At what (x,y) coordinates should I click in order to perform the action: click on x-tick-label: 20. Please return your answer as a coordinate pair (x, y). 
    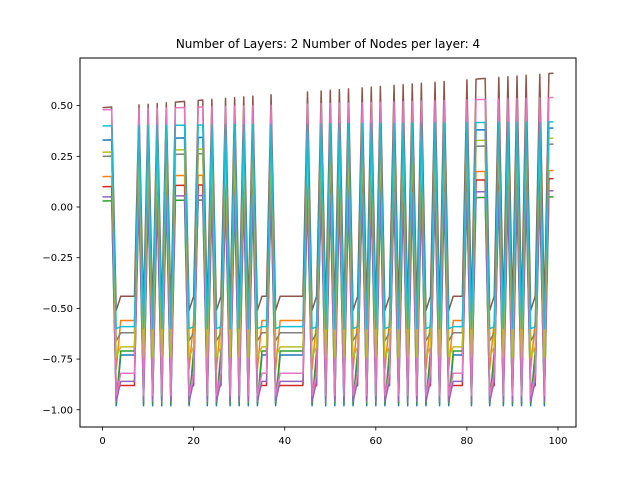
    Looking at the image, I should click on (193, 441).